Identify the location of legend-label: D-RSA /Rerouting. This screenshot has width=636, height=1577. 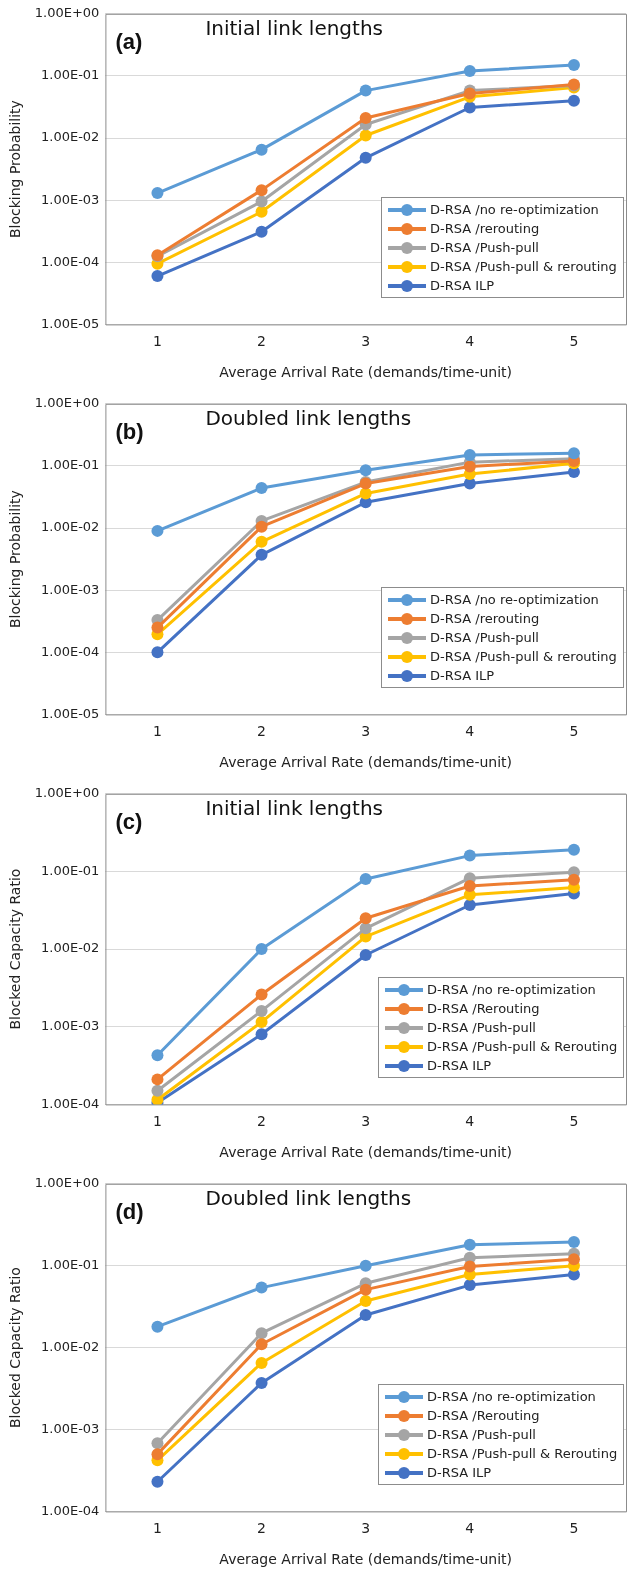
(483, 1416).